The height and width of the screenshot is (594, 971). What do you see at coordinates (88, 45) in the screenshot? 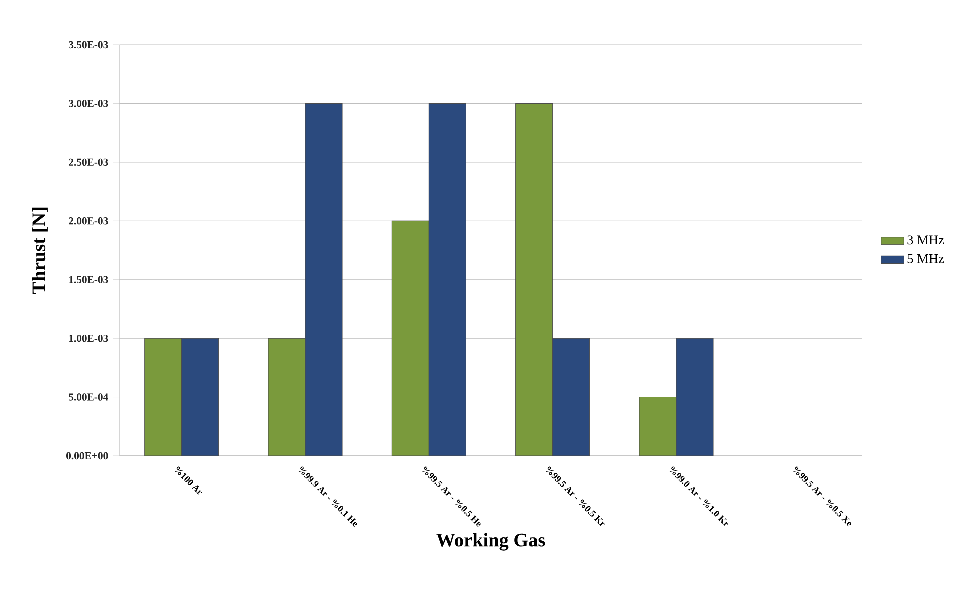
I see `y-tick-label: 3.50E-03` at bounding box center [88, 45].